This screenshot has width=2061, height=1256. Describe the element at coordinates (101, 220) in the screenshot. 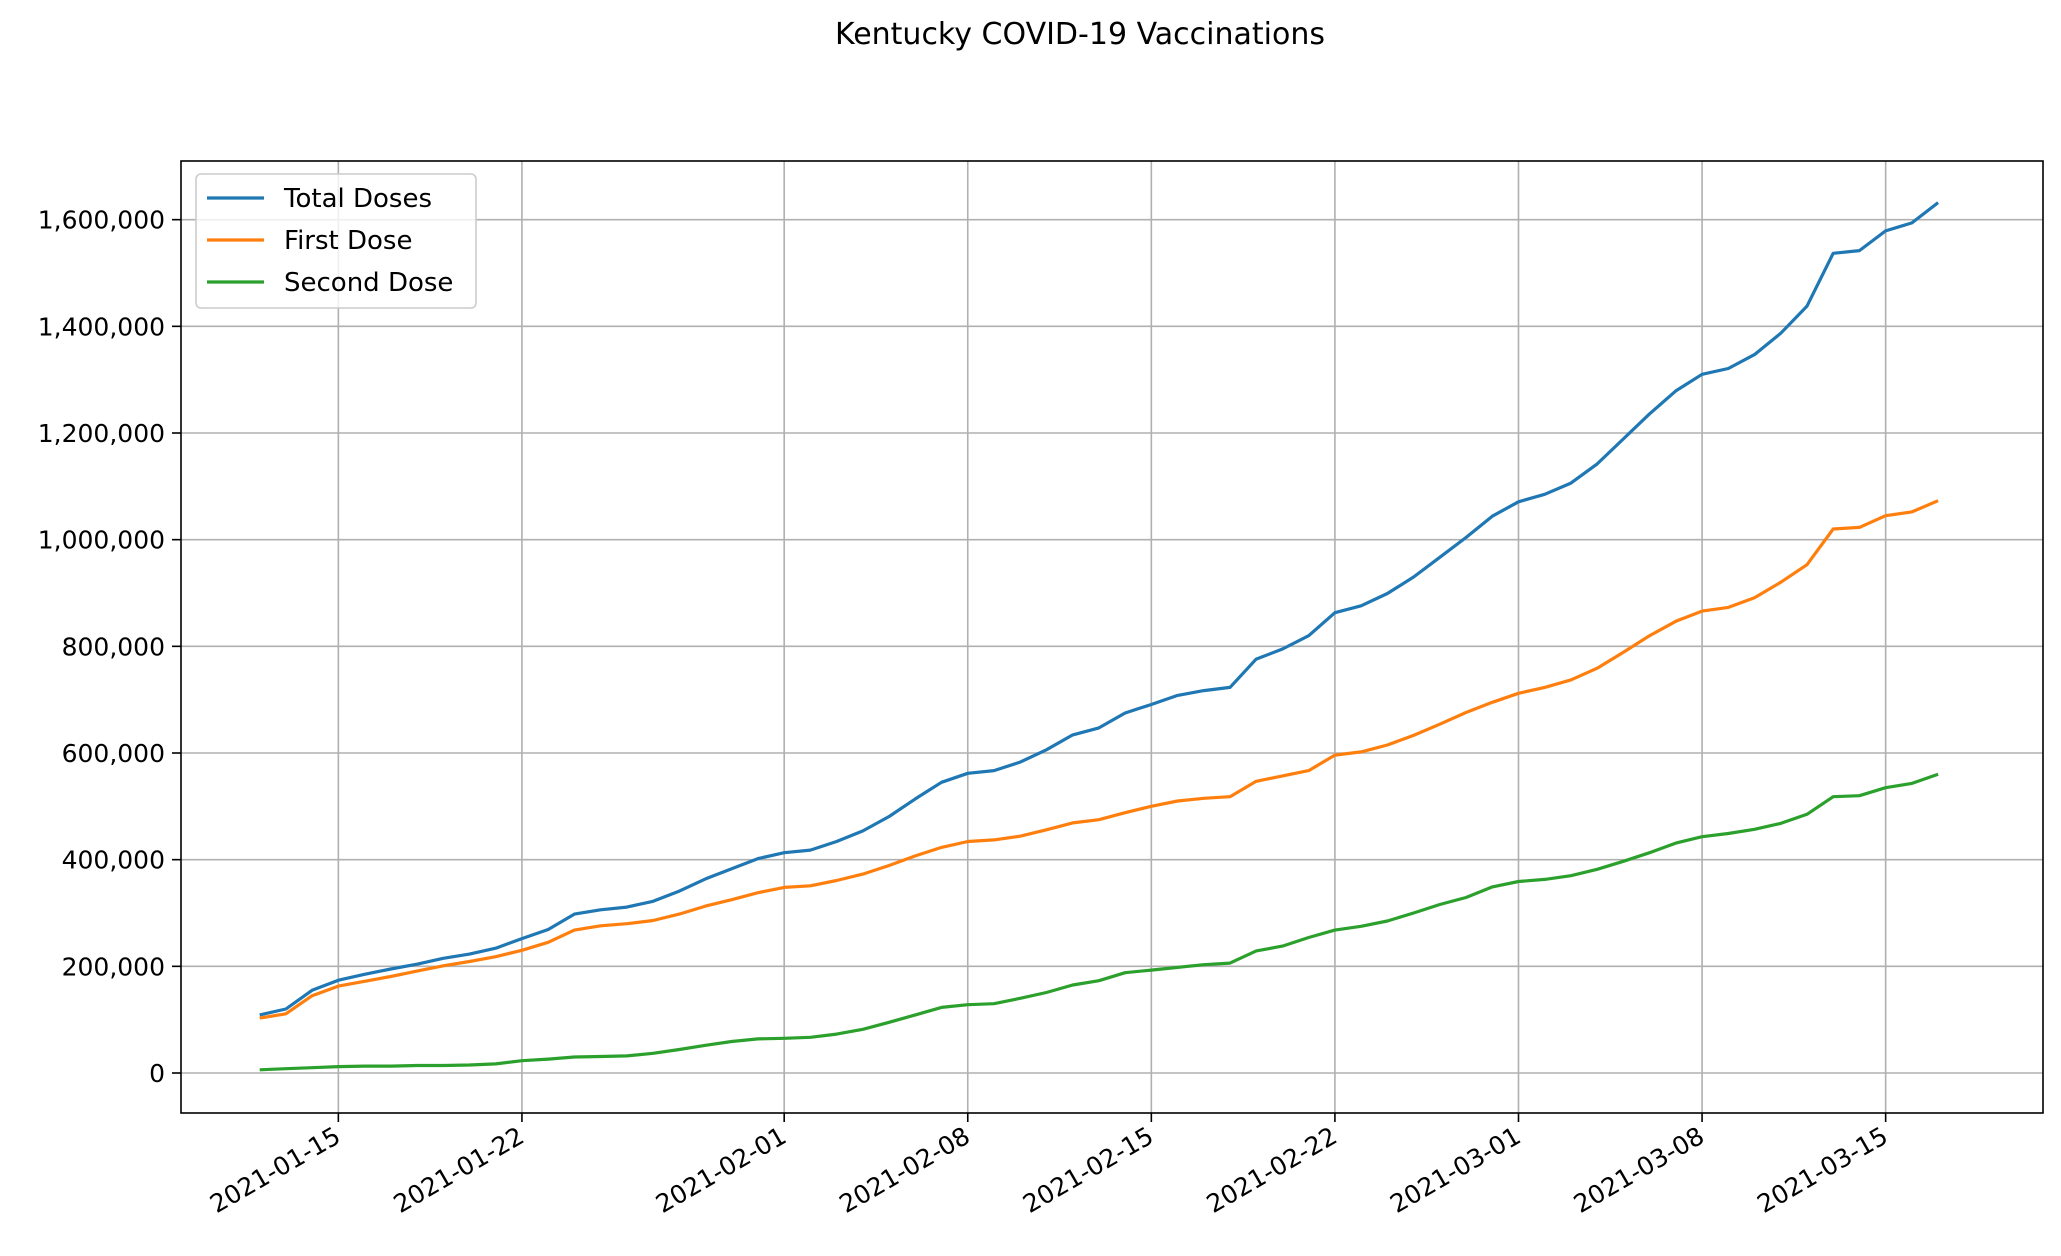

I see `y-tick-label: 1,600,000` at that location.